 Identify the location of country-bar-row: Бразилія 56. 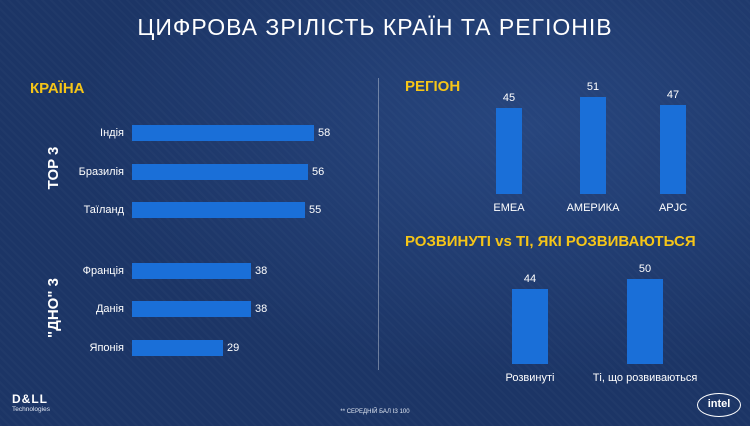
(215, 172).